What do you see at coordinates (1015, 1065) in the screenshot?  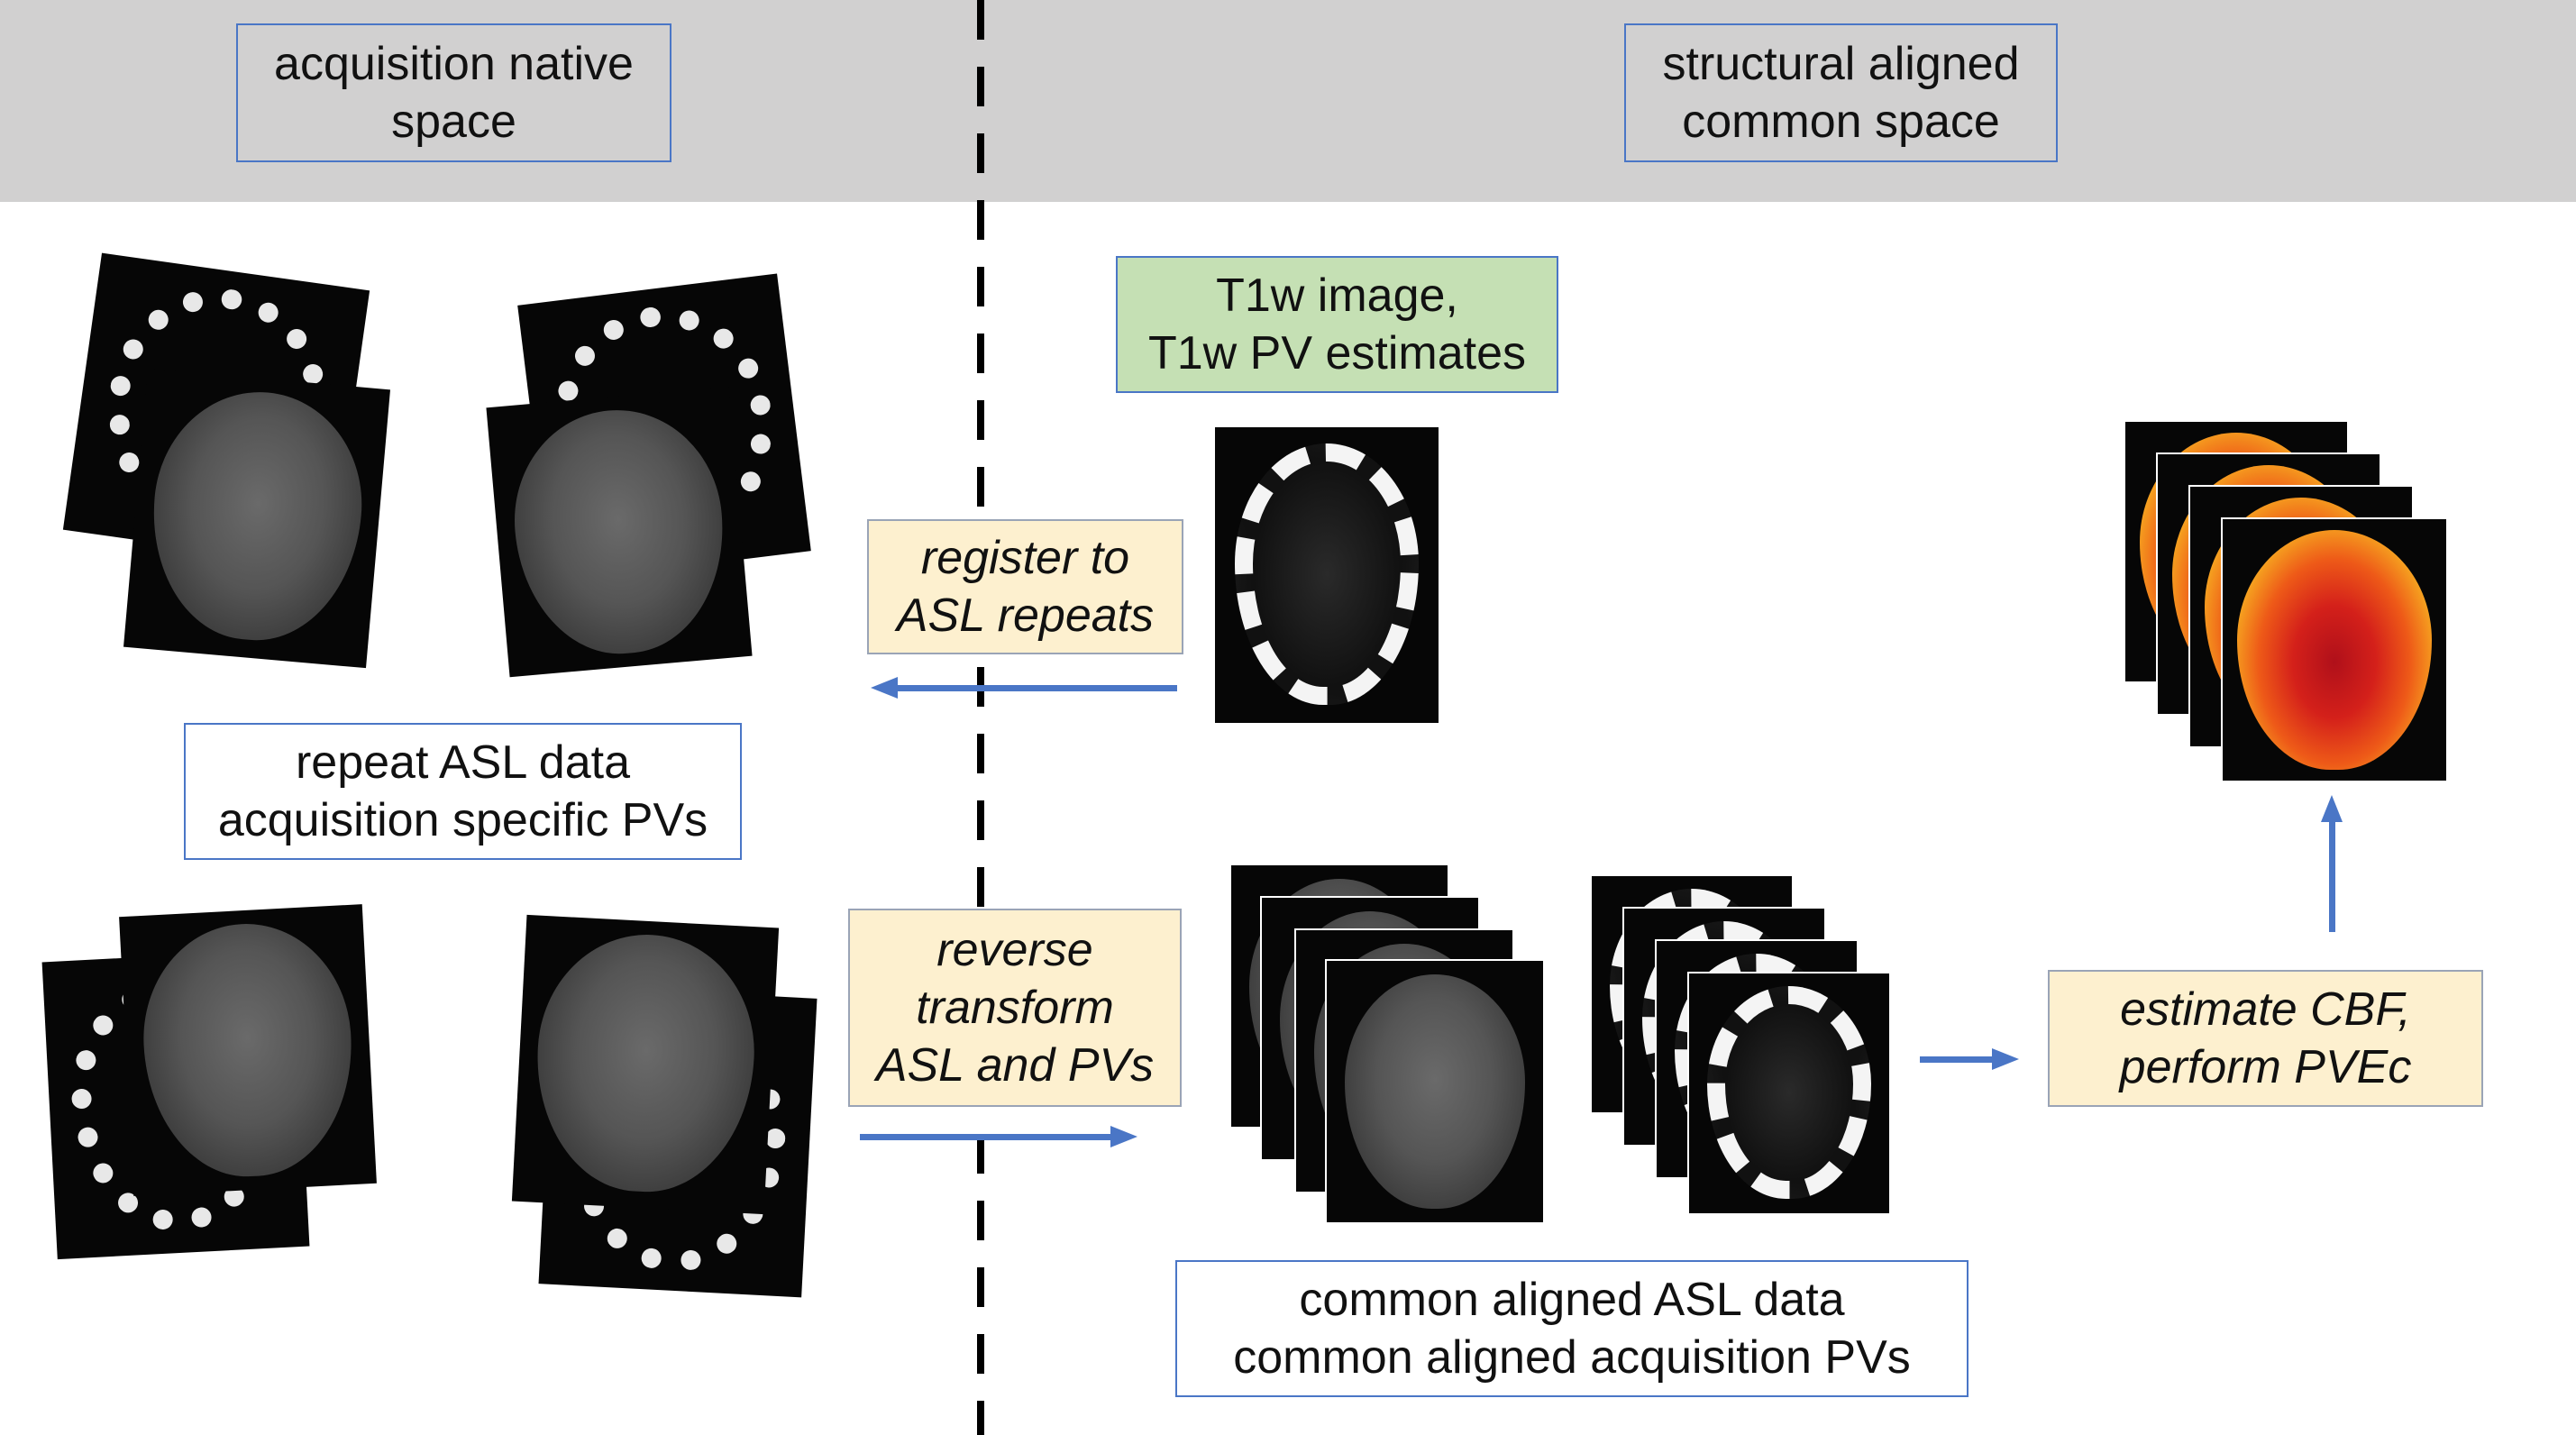 I see `reverse-line-3: ASL and PVs` at bounding box center [1015, 1065].